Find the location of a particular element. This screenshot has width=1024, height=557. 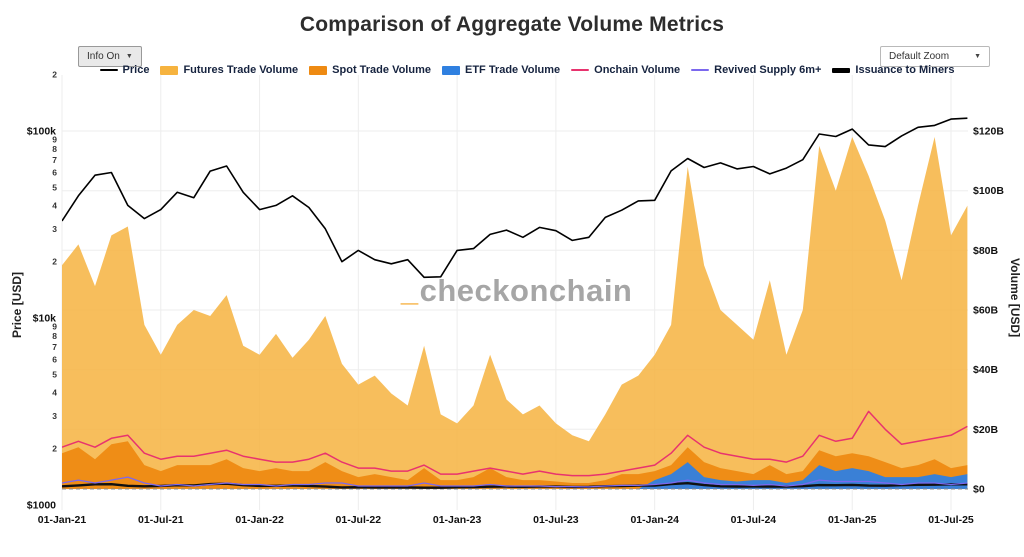

futures-trade-volume-swatch-icon is located at coordinates (169, 70).